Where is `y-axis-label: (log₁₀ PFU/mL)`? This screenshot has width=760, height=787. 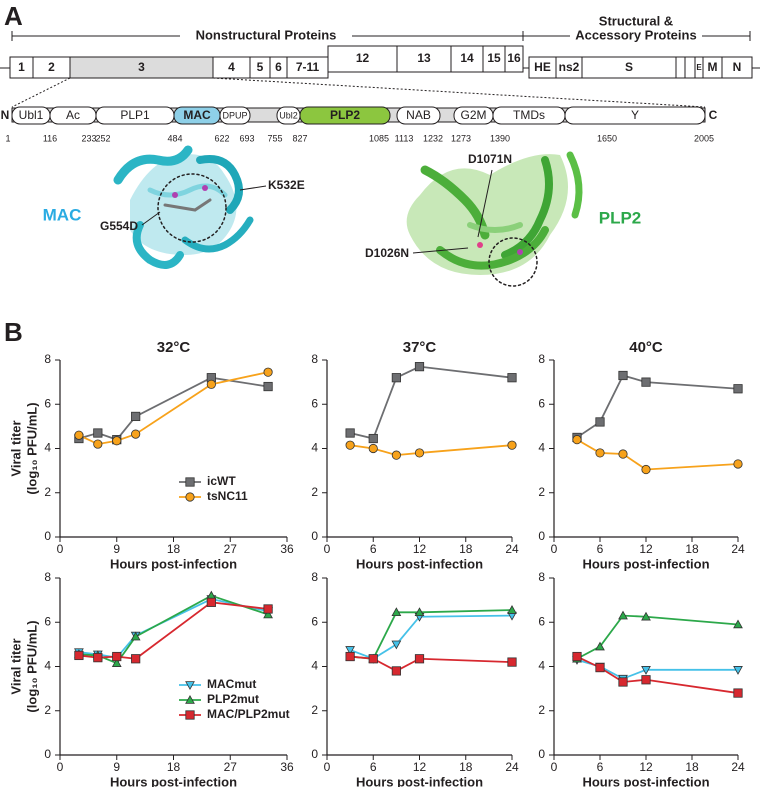
y-axis-label: (log₁₀ PFU/mL) is located at coordinates (31, 666).